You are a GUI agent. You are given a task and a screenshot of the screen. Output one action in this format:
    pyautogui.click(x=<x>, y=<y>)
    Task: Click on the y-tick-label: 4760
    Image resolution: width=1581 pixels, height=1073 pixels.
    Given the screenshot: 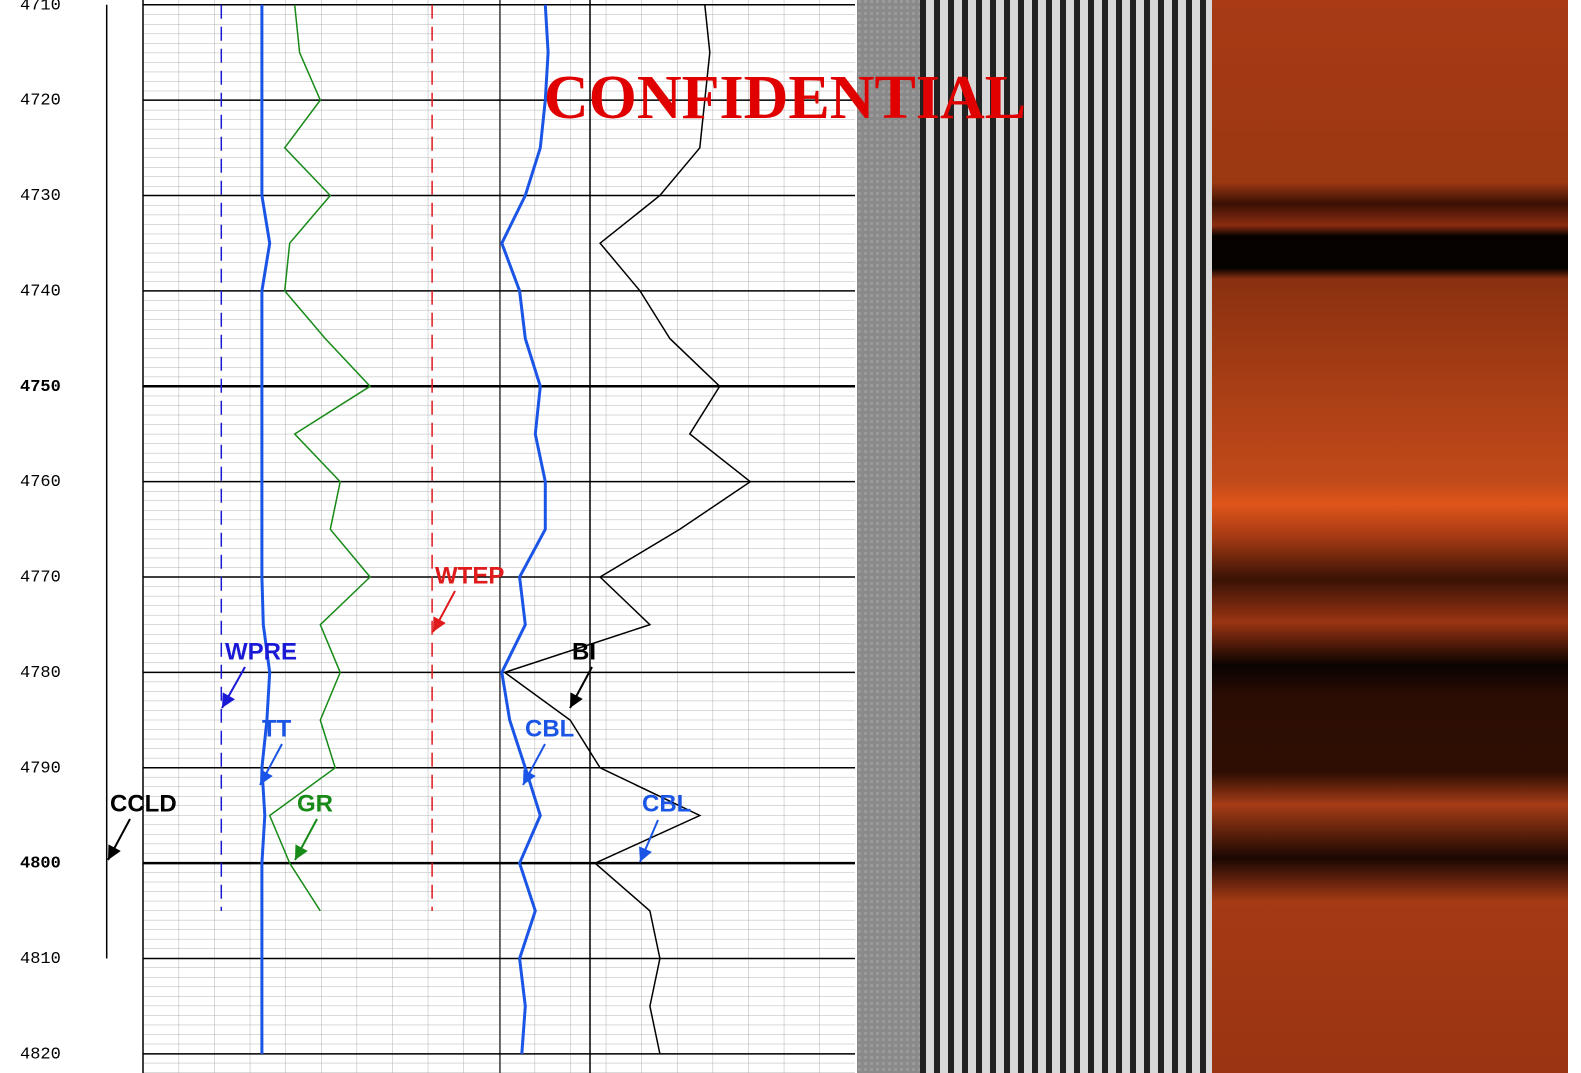 What is the action you would take?
    pyautogui.click(x=40, y=482)
    